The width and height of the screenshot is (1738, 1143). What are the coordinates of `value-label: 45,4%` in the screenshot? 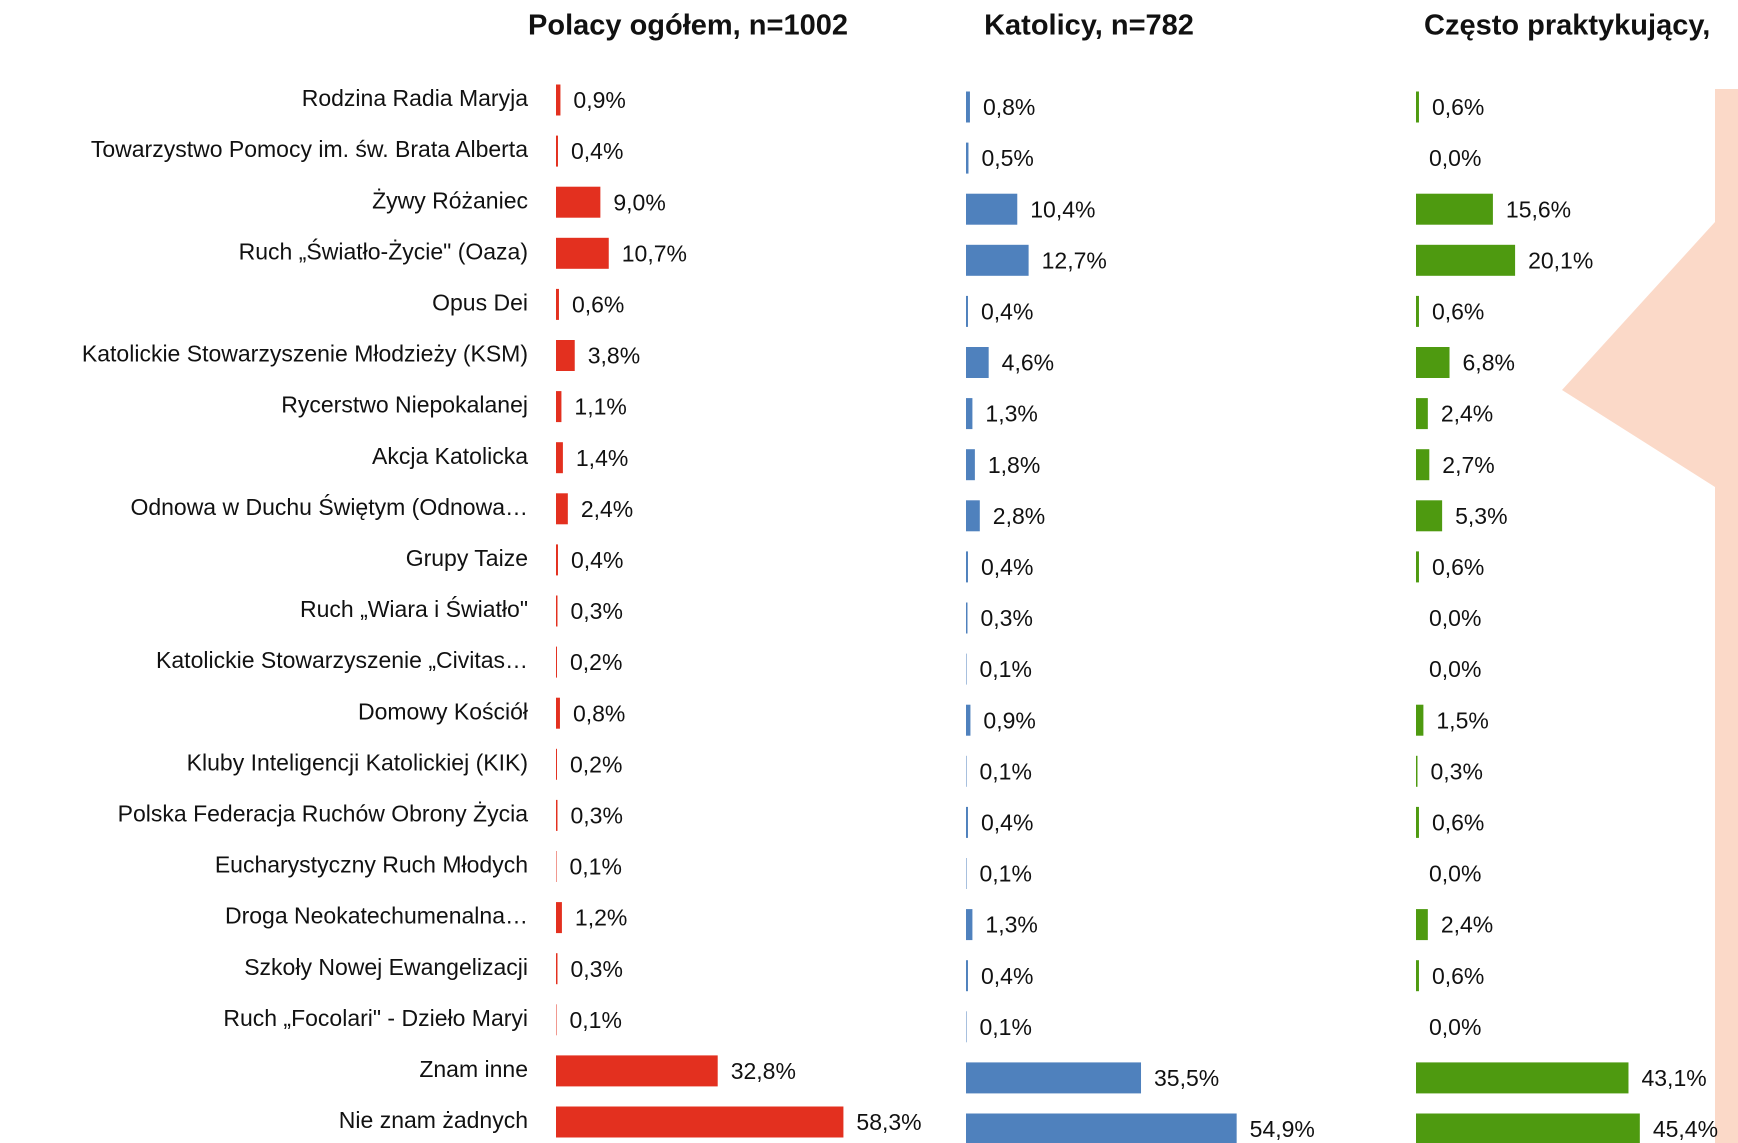 It's located at (1685, 1129).